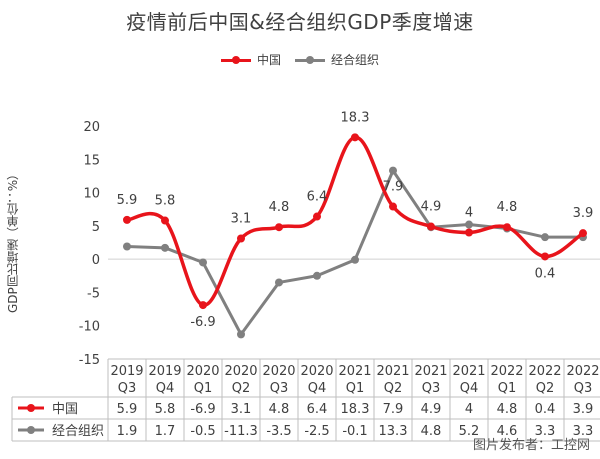  What do you see at coordinates (165, 431) in the screenshot?
I see `table-cell-value: 1.7` at bounding box center [165, 431].